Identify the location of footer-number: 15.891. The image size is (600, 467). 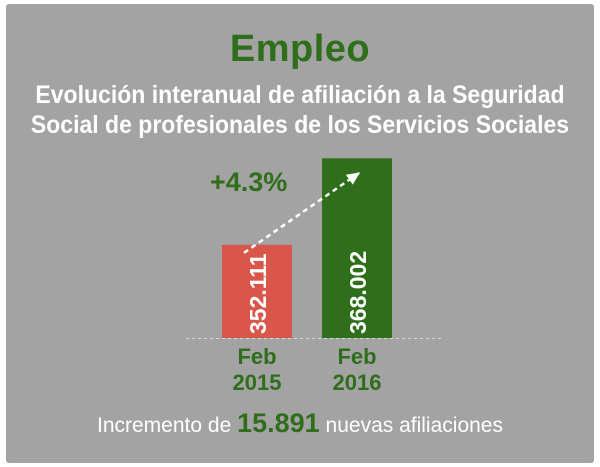
(278, 423).